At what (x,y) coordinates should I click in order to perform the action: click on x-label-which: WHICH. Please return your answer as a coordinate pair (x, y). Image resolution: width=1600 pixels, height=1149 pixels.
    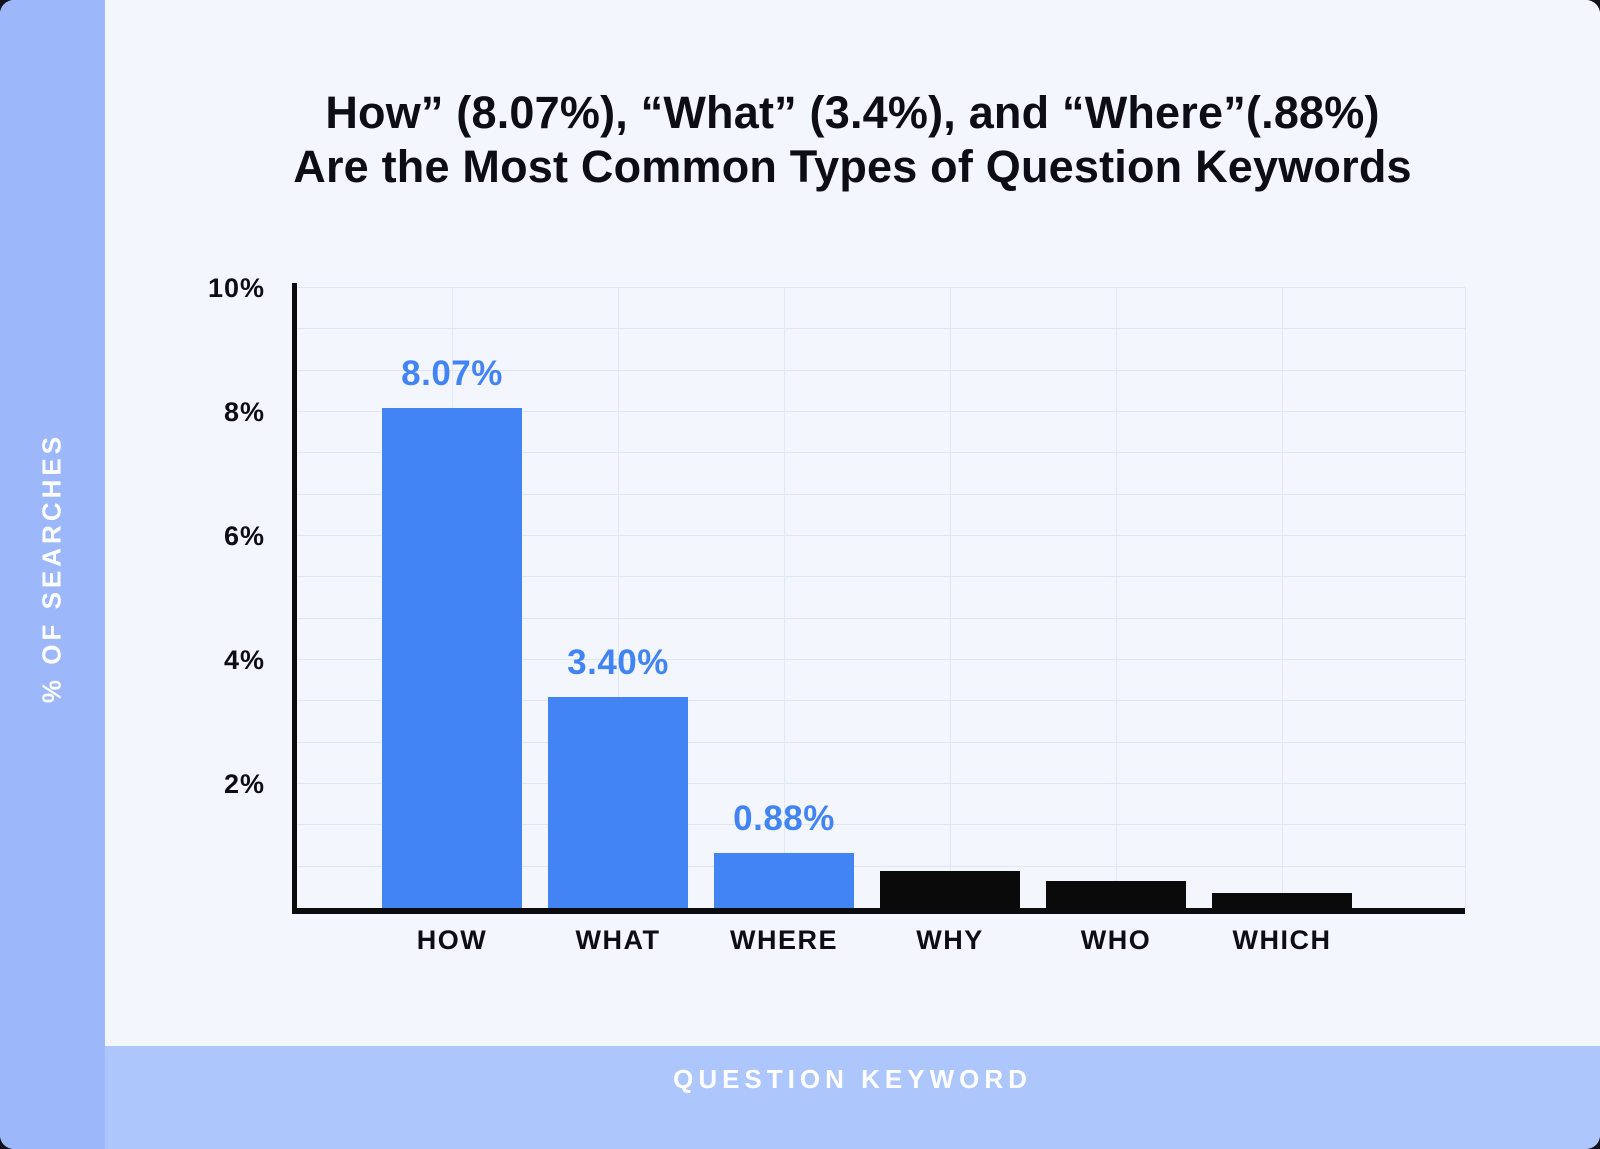
    Looking at the image, I should click on (1282, 940).